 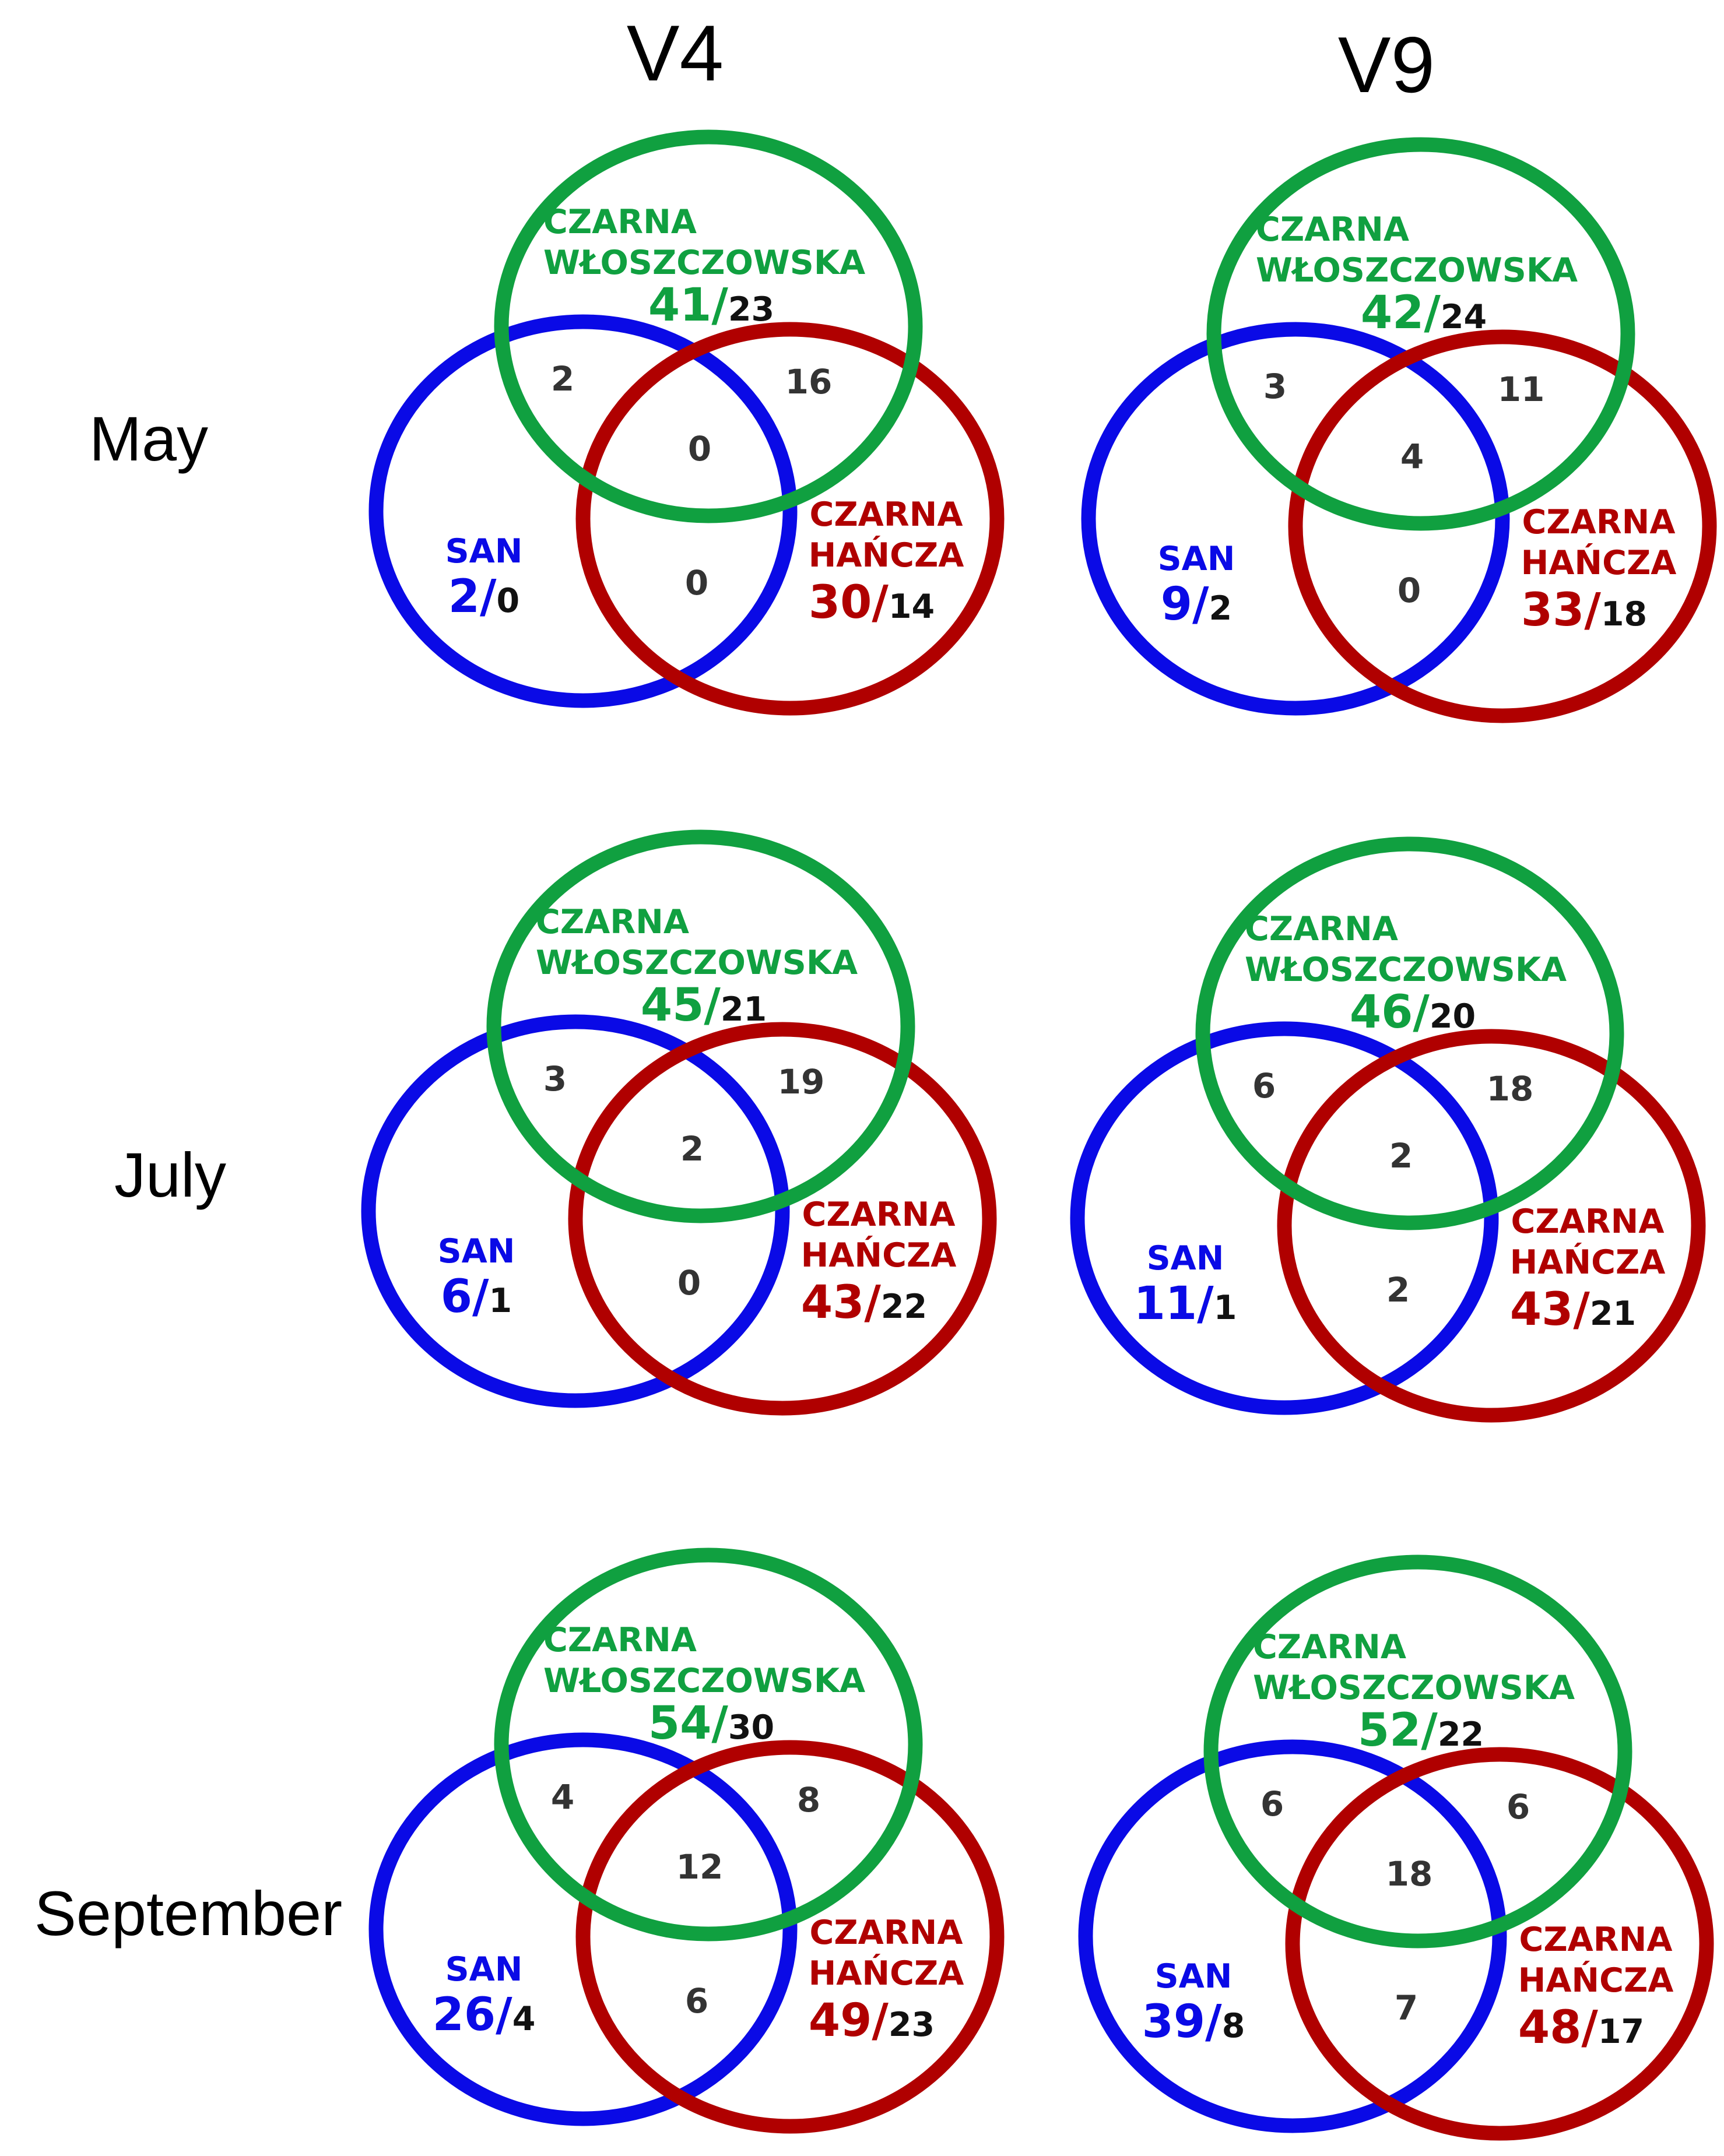 I want to click on czarna-hancza-count: 48/17, so click(x=1581, y=2028).